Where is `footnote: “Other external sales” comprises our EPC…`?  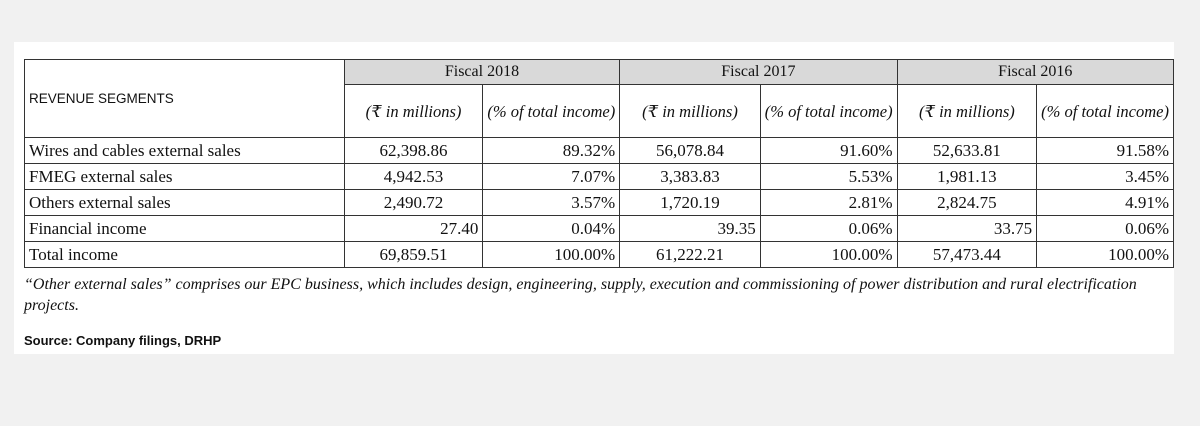
footnote: “Other external sales” comprises our EPC… is located at coordinates (580, 295).